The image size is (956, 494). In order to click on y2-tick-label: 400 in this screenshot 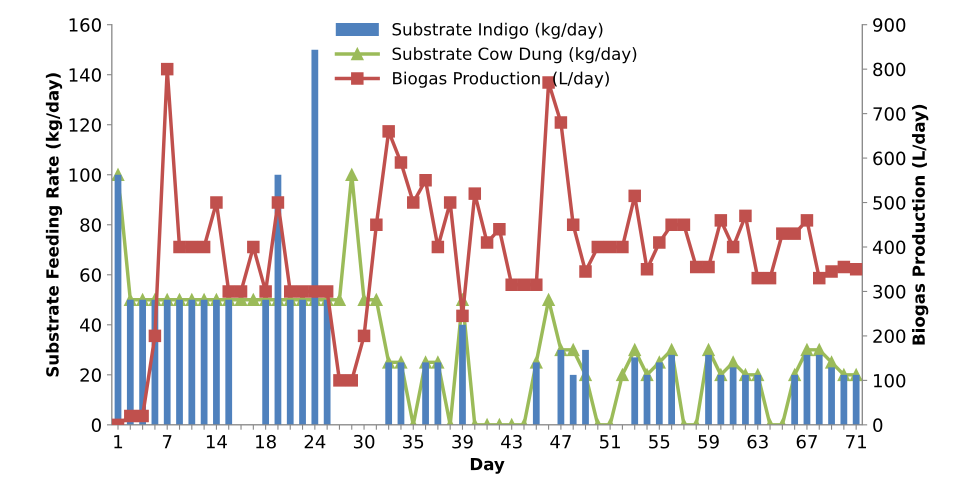, I will do `click(889, 247)`.